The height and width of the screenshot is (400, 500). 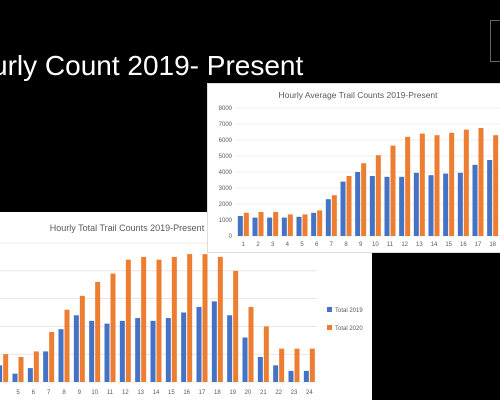 I want to click on x-tick-label: 14, so click(x=434, y=245).